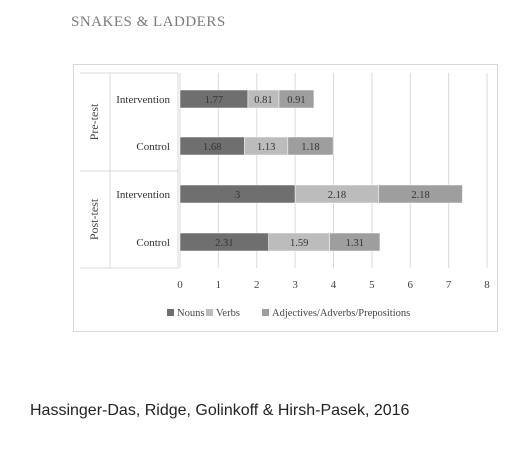 The image size is (531, 449). I want to click on legend-label: Nouns, so click(190, 313).